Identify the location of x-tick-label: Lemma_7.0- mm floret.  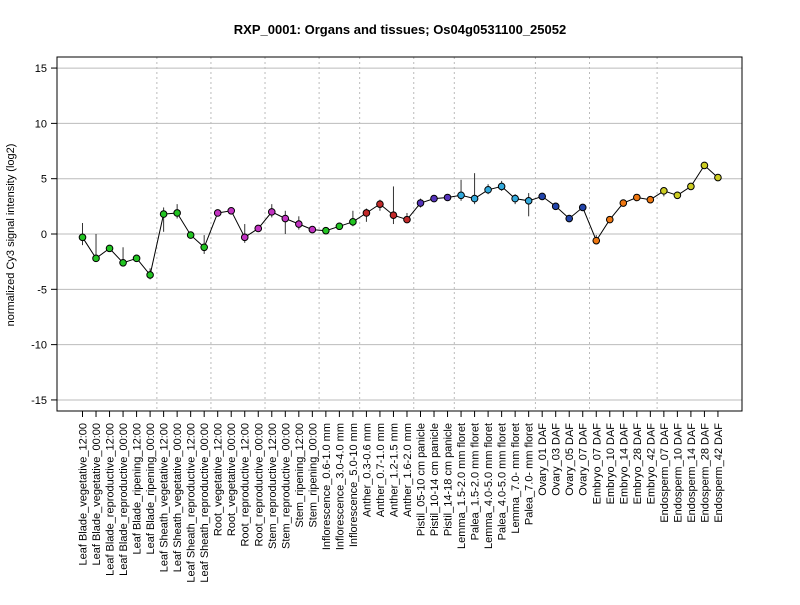
(516, 478).